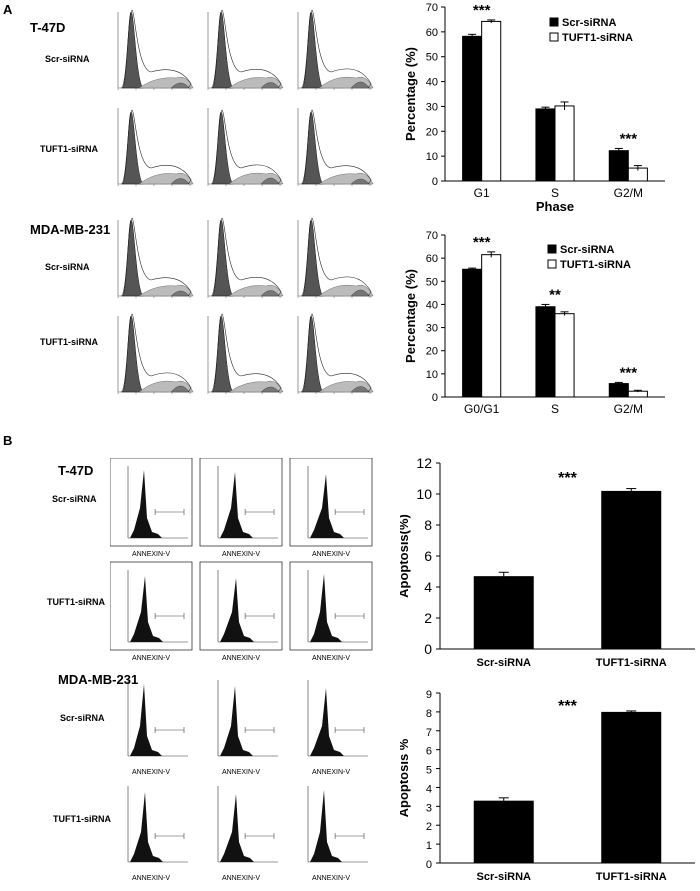 Image resolution: width=700 pixels, height=891 pixels. Describe the element at coordinates (432, 8) in the screenshot. I see `y-tick-label: 70` at that location.